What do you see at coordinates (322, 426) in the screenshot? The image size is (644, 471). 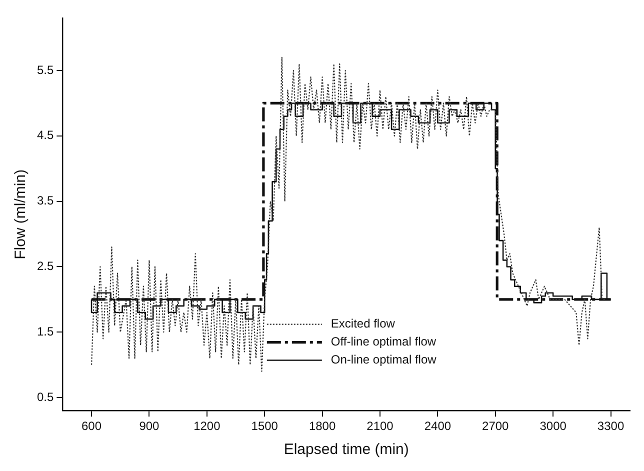 I see `x-tick-label: 1800` at bounding box center [322, 426].